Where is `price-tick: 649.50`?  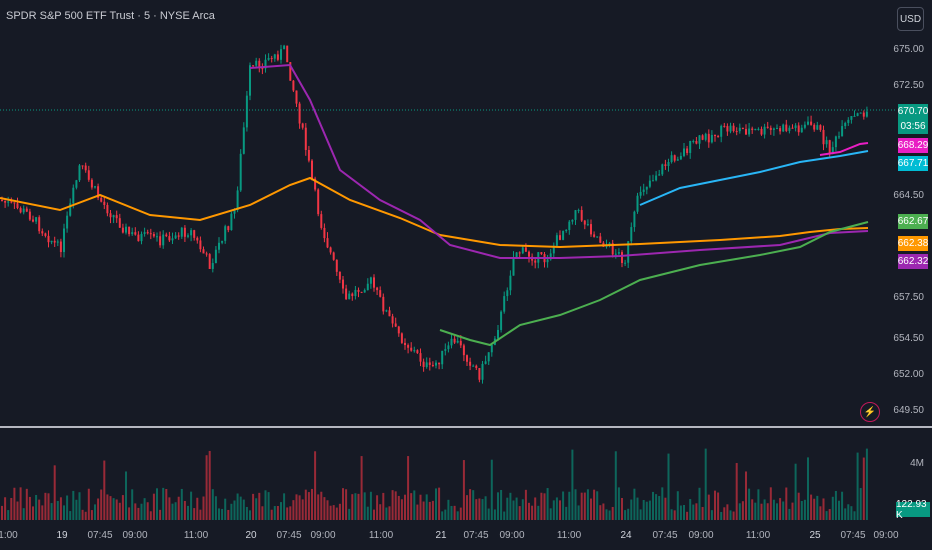
price-tick: 649.50 is located at coordinates (908, 410).